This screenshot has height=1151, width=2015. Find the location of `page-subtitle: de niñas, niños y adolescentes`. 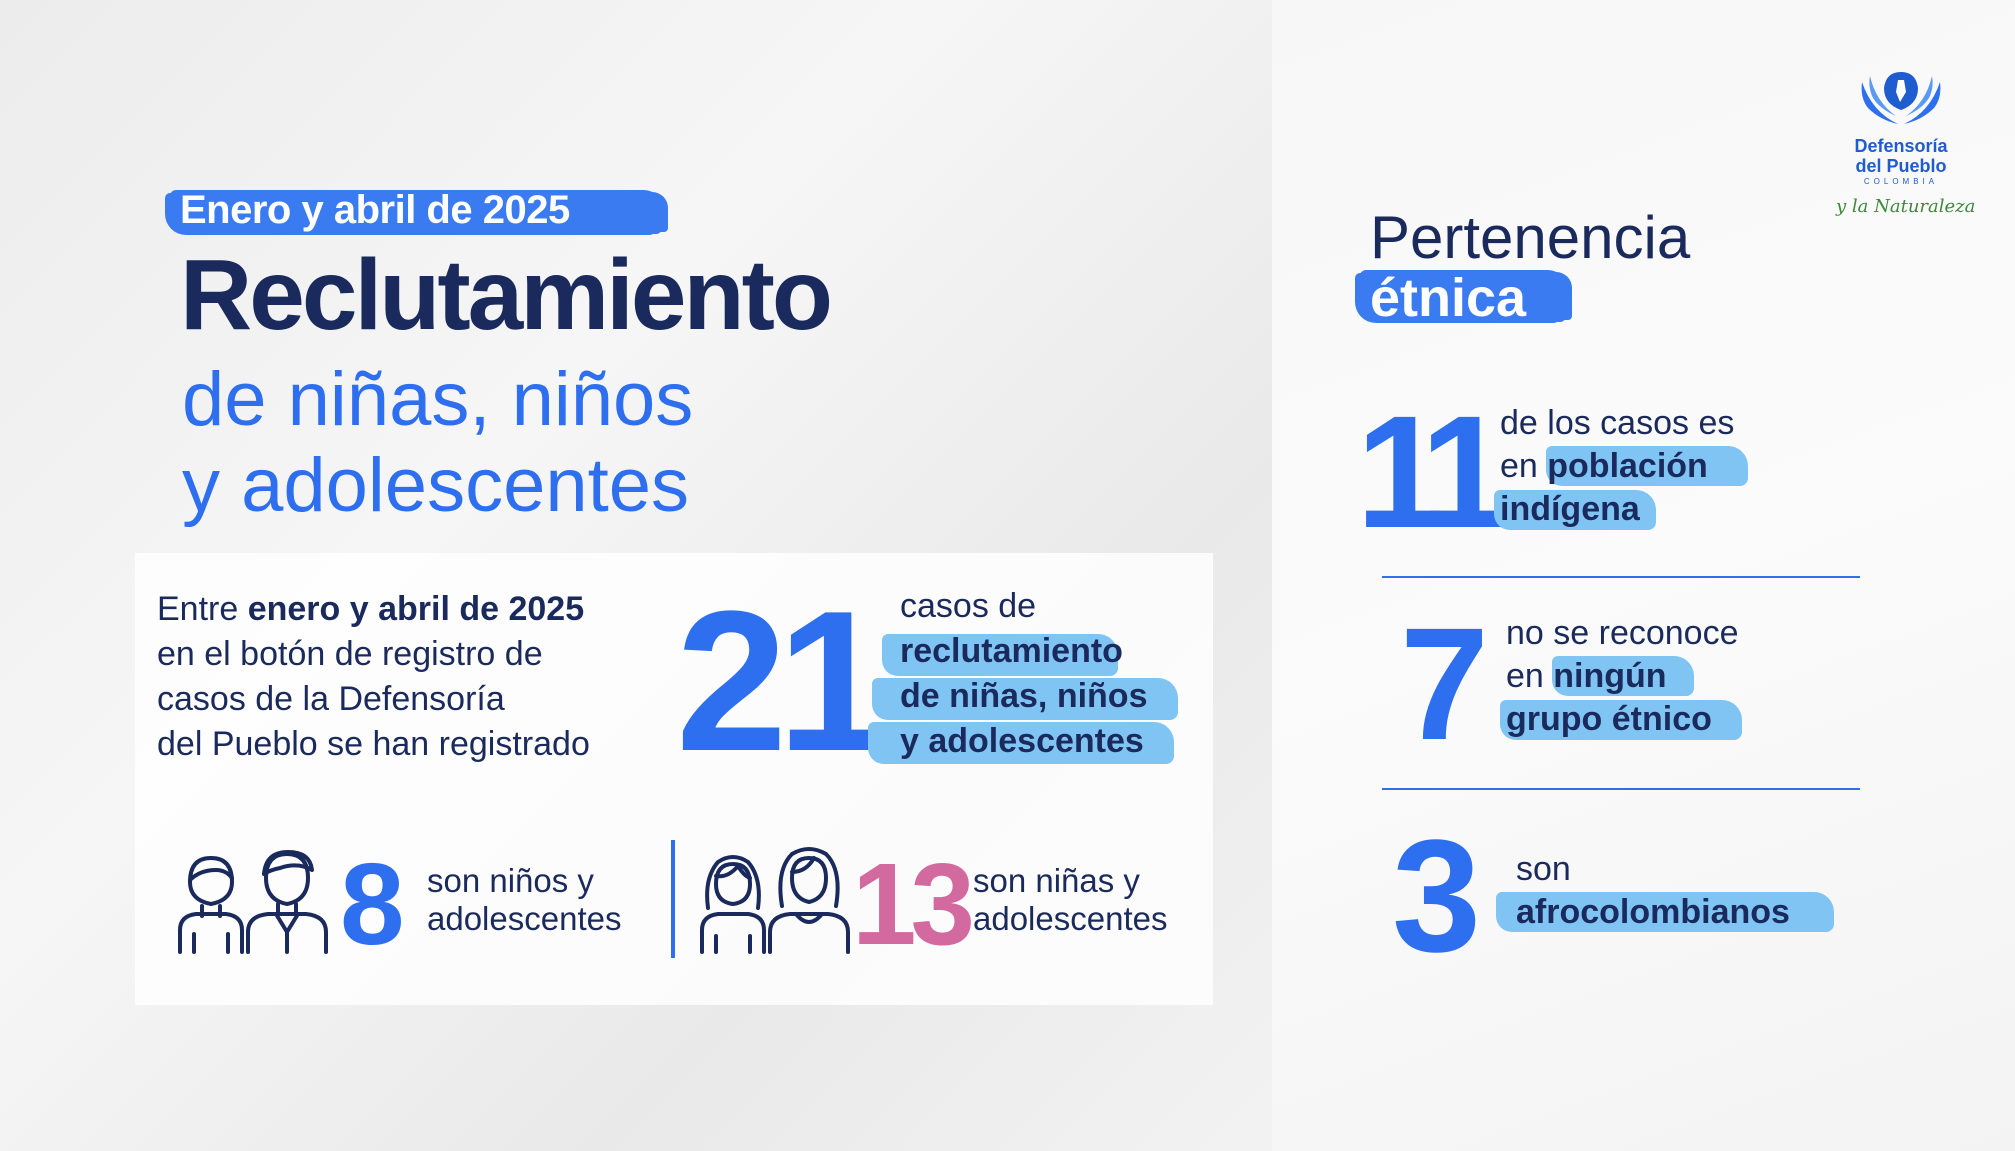

page-subtitle: de niñas, niños y adolescentes is located at coordinates (437, 443).